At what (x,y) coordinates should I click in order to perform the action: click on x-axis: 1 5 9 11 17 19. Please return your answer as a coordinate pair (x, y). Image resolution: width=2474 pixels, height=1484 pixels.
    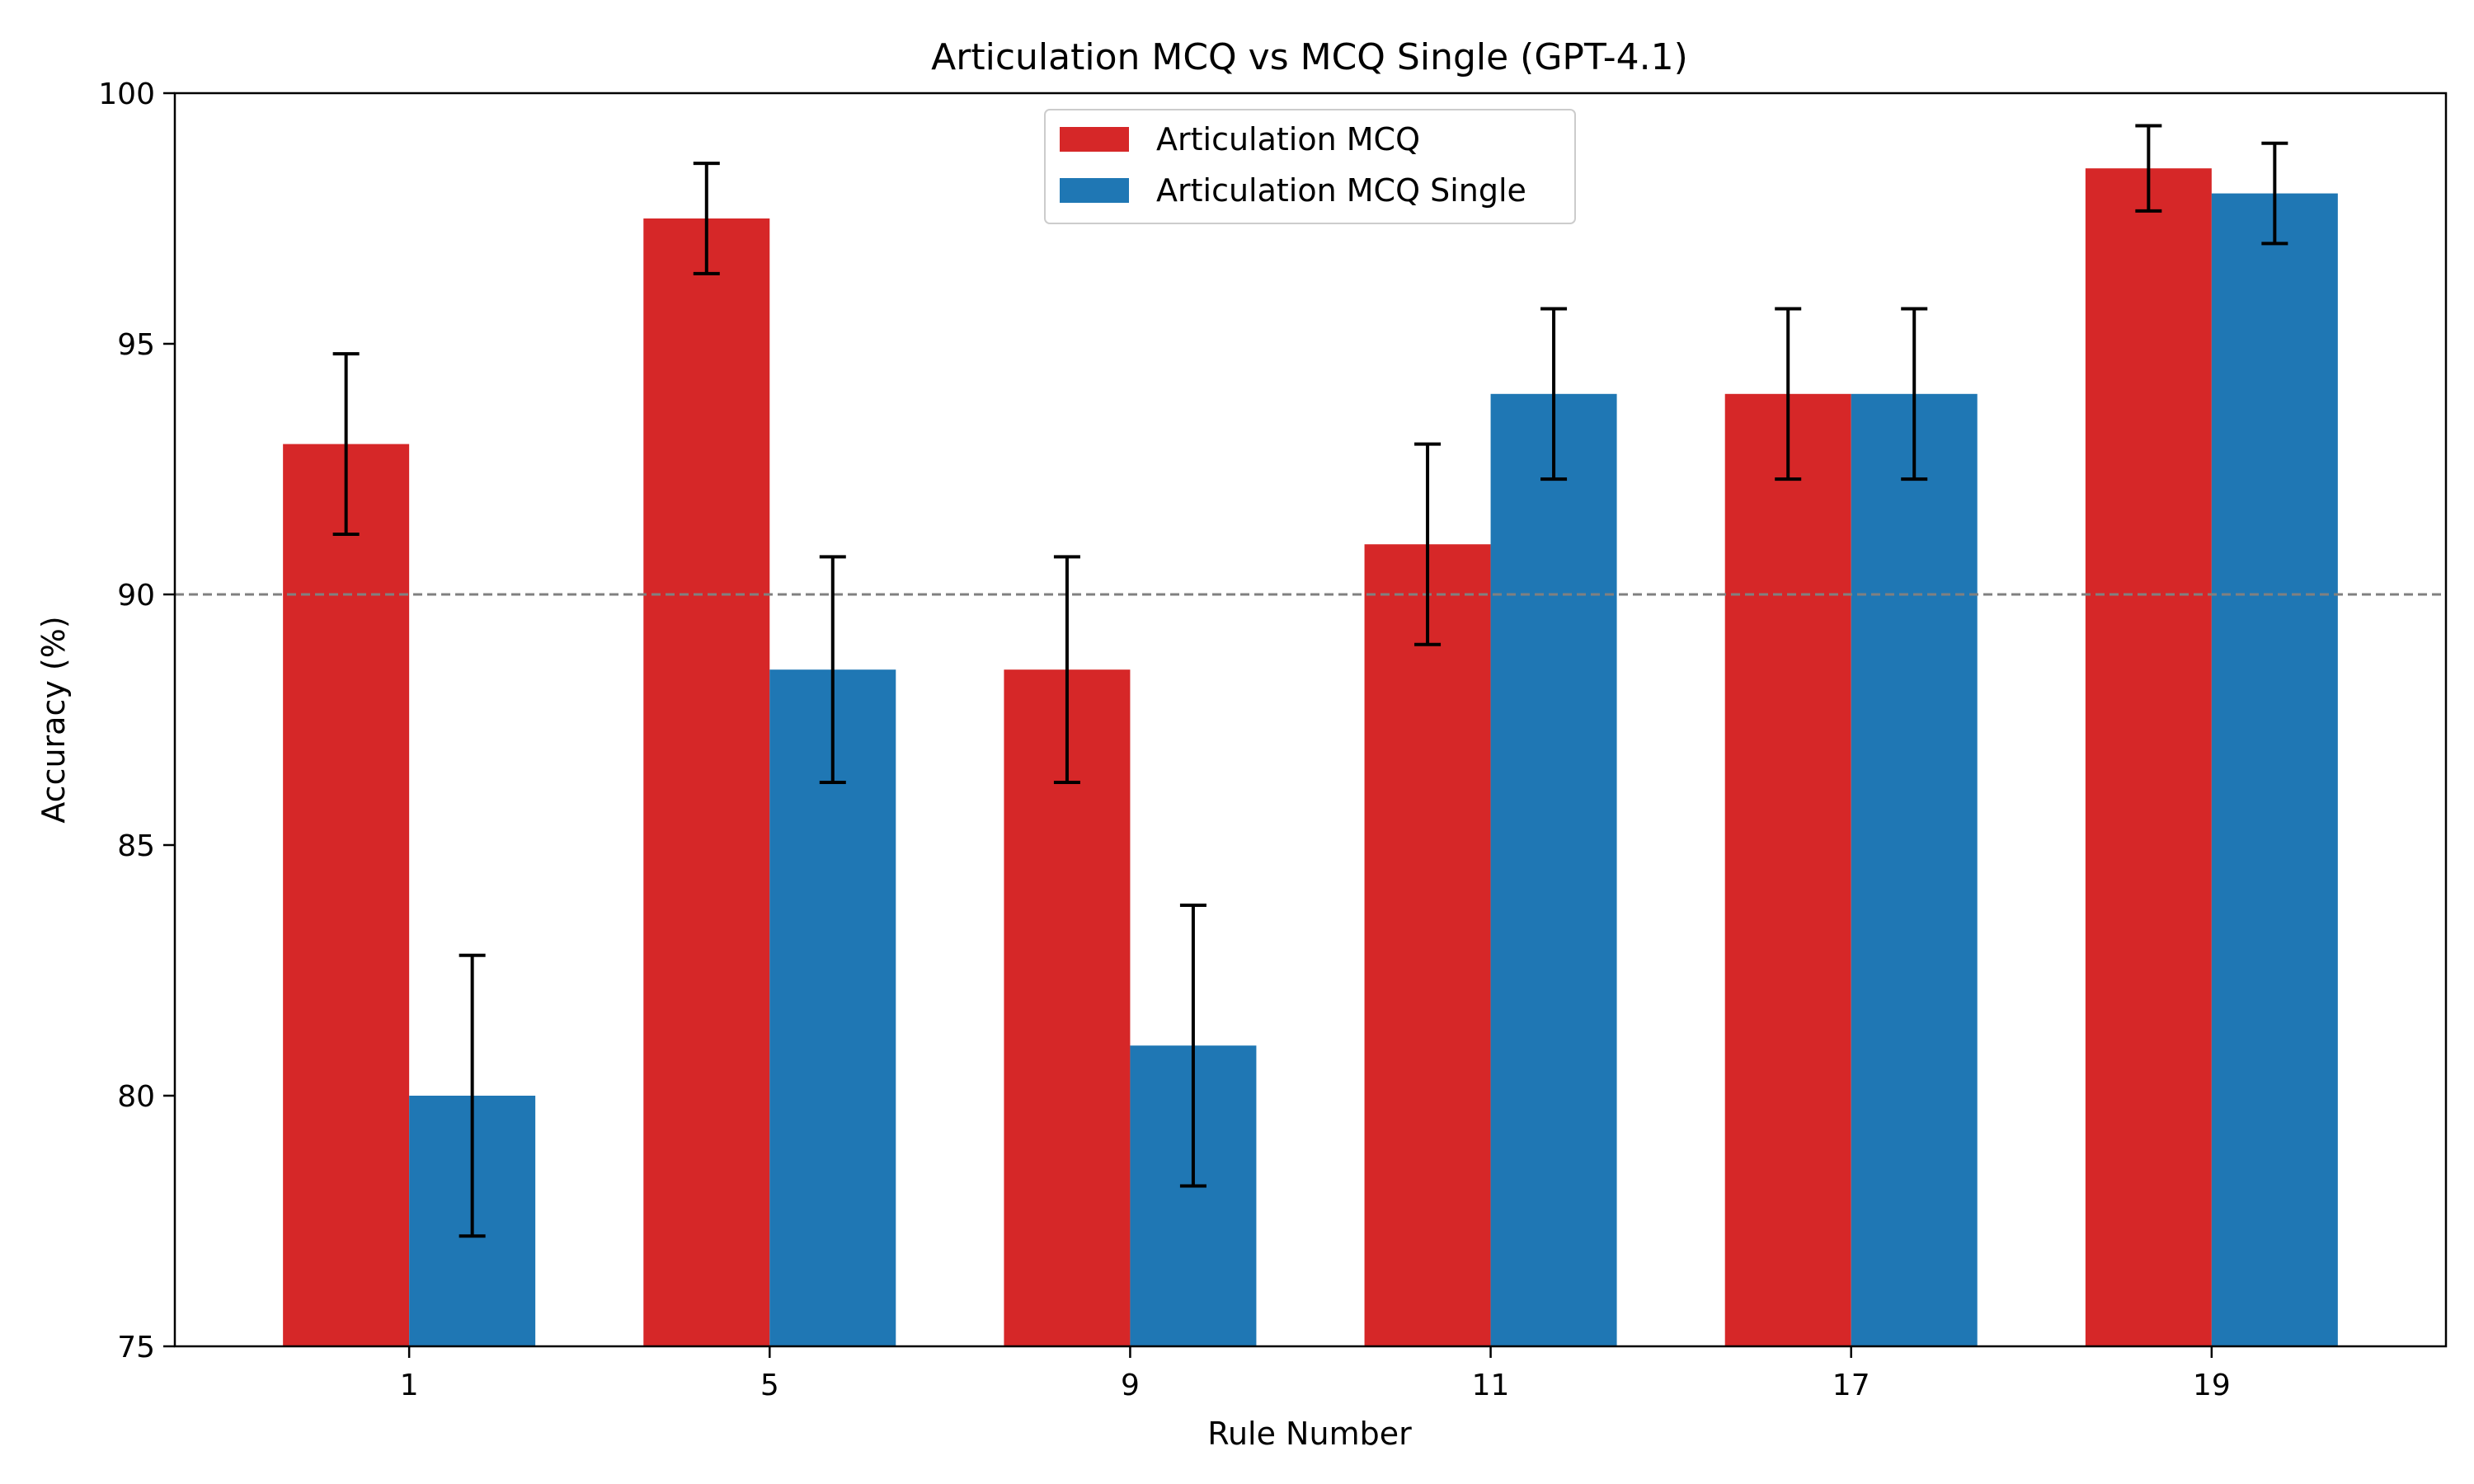
    Looking at the image, I should click on (1315, 1374).